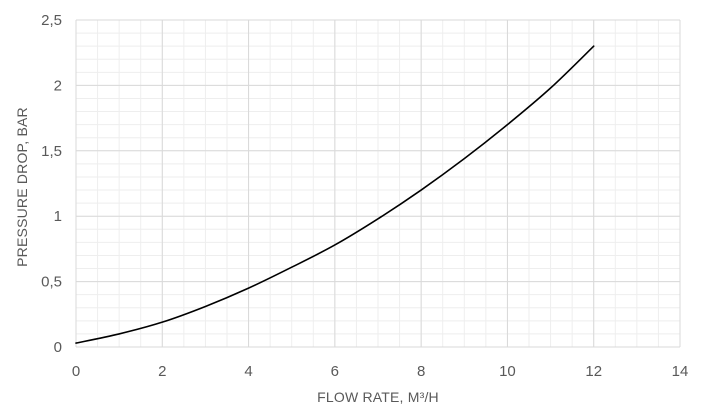 The image size is (703, 413). Describe the element at coordinates (51, 20) in the screenshot. I see `y-tick-label: 2,5` at that location.